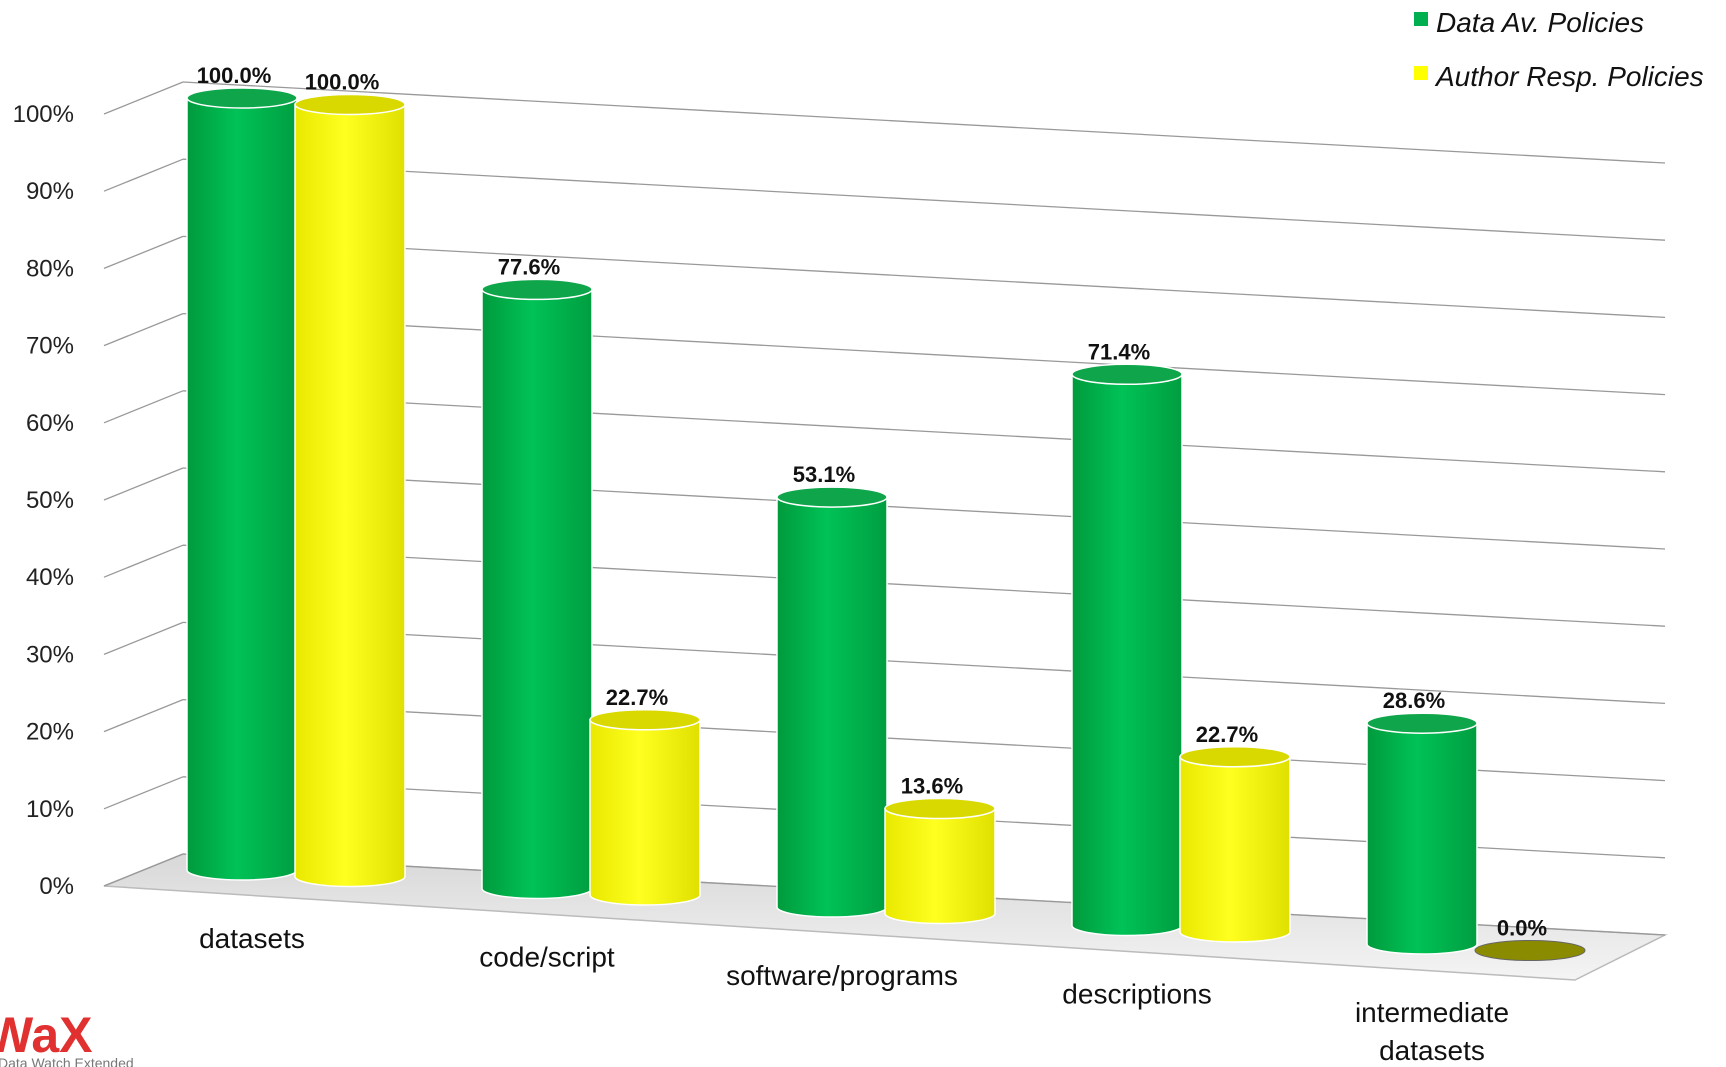 The image size is (1726, 1067). Describe the element at coordinates (50, 346) in the screenshot. I see `y-tick-label: 70%` at that location.